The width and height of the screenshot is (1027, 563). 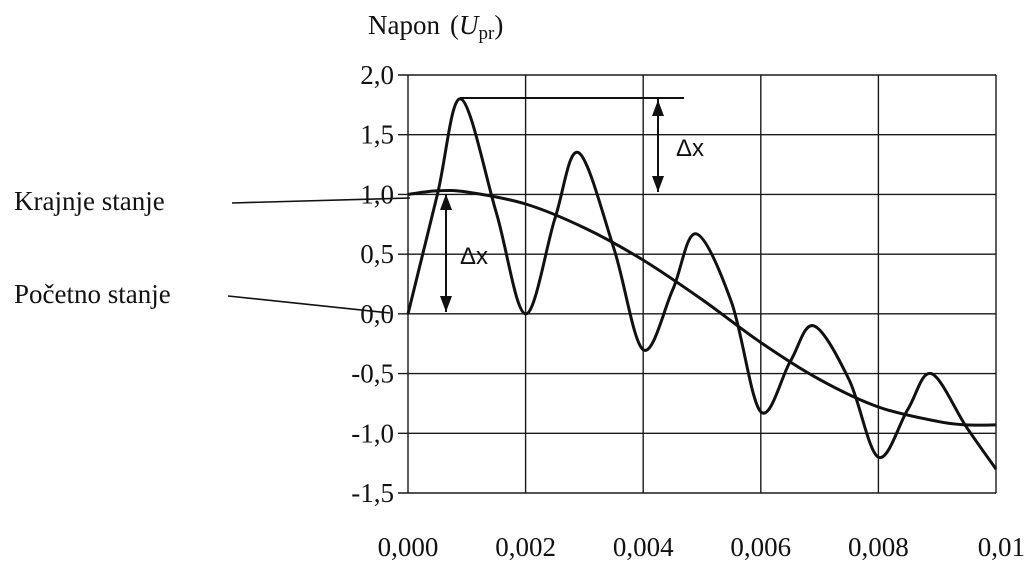 What do you see at coordinates (690, 148) in the screenshot?
I see `upper-delta-label: Δx` at bounding box center [690, 148].